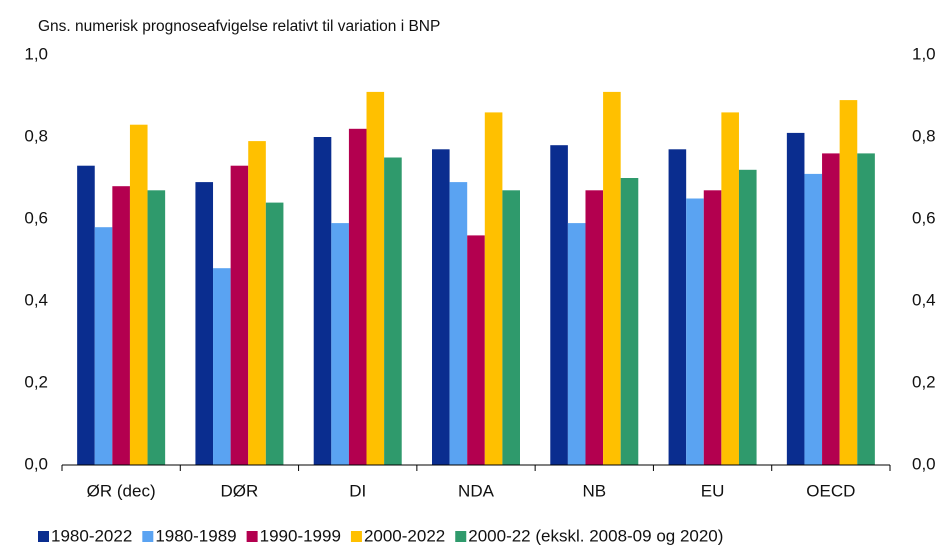 The width and height of the screenshot is (939, 551). I want to click on y2-tick-label: 0,8, so click(924, 135).